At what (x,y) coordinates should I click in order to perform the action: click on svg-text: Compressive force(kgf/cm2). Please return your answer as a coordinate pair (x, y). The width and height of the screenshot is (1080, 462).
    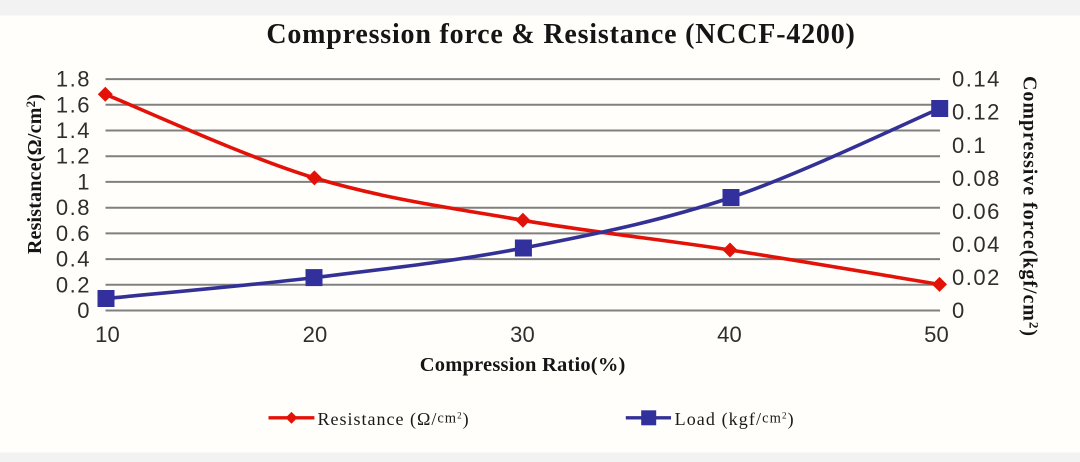
    Looking at the image, I should click on (1030, 206).